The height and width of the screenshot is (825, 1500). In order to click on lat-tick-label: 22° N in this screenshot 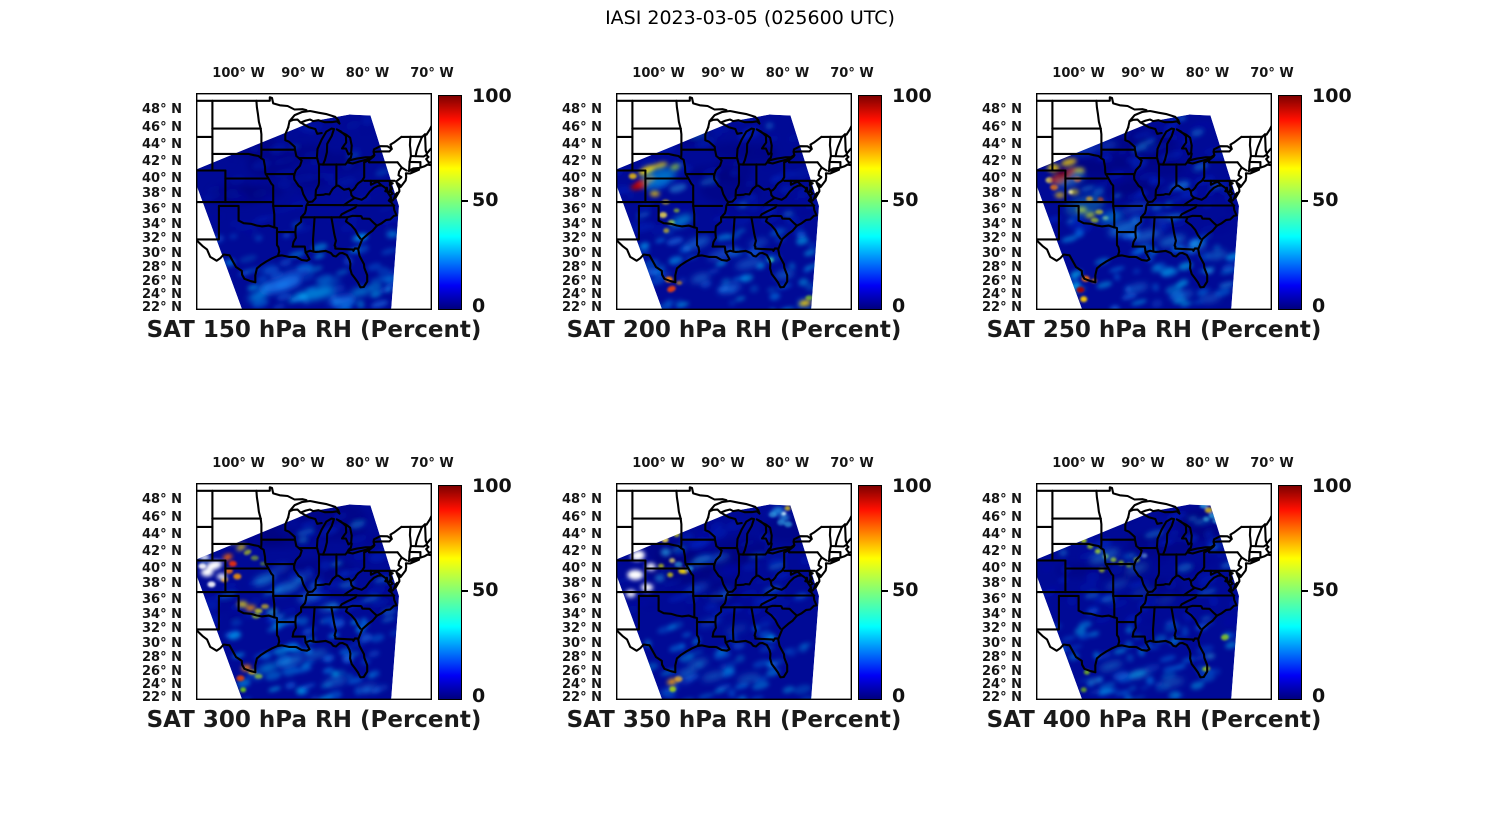, I will do `click(162, 308)`.